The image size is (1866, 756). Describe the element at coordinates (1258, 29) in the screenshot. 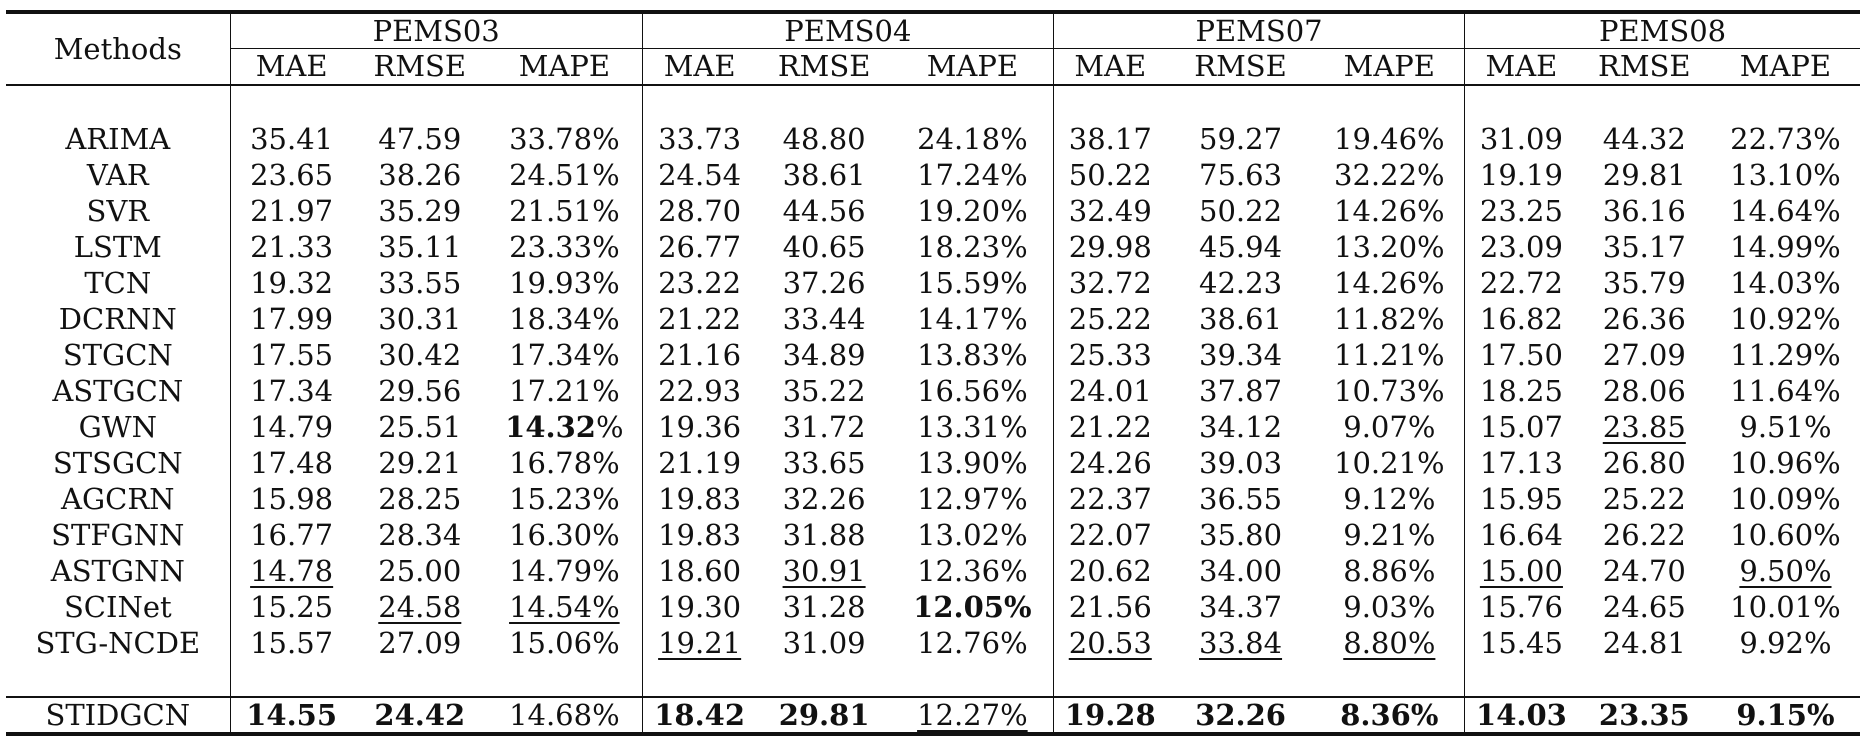

I see `dataset-header-pems07: PEMS07` at that location.